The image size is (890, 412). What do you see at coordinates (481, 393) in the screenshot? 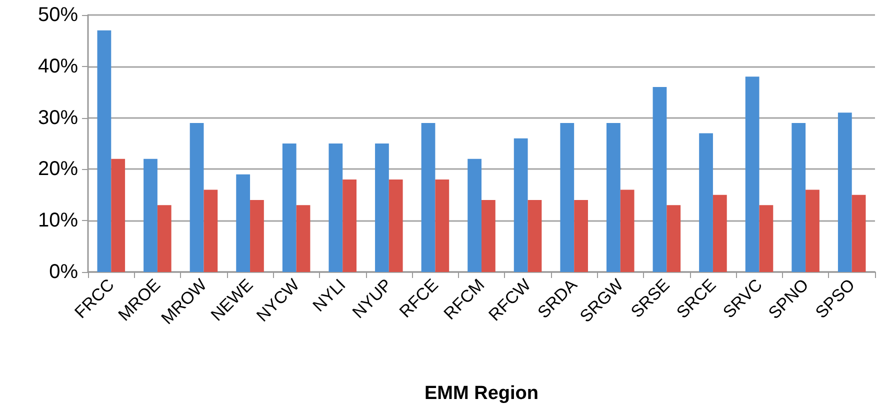
I see `x-axis-title: EMM Region` at bounding box center [481, 393].